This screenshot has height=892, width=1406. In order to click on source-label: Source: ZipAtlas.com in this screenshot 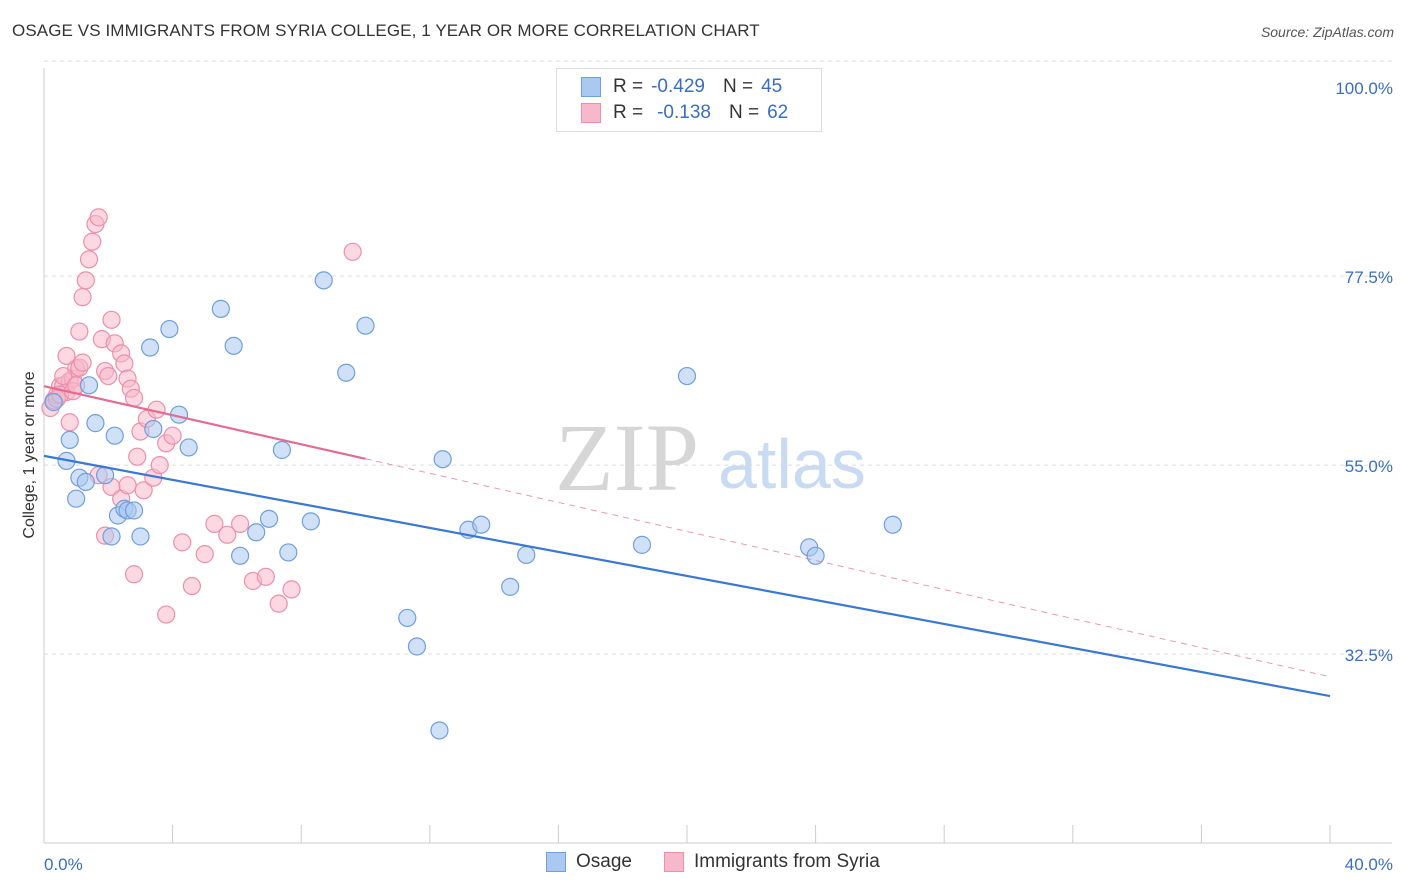, I will do `click(1327, 32)`.